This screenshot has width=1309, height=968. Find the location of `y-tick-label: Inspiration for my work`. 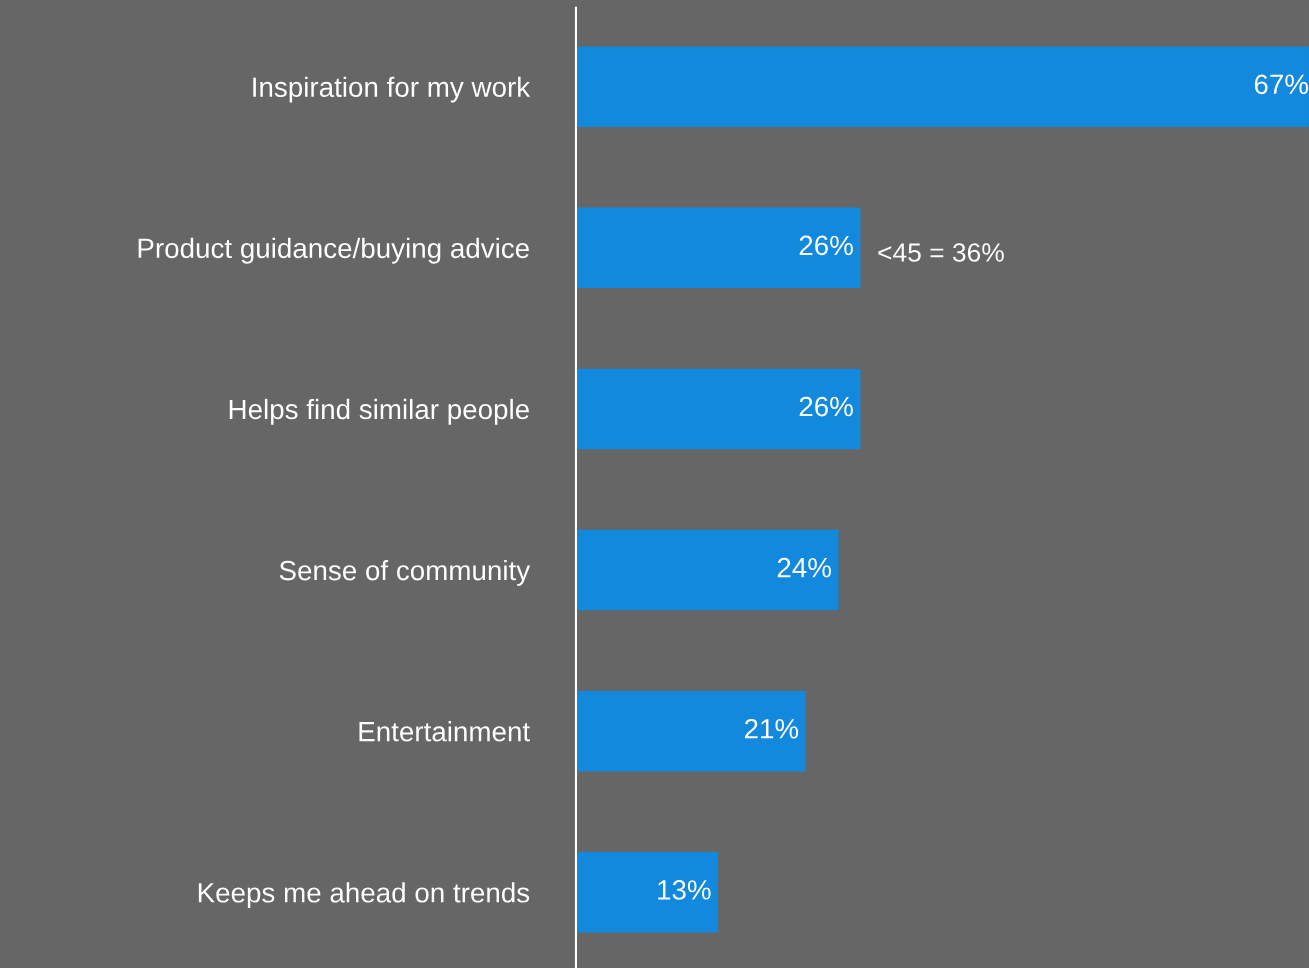

y-tick-label: Inspiration for my work is located at coordinates (392, 89).